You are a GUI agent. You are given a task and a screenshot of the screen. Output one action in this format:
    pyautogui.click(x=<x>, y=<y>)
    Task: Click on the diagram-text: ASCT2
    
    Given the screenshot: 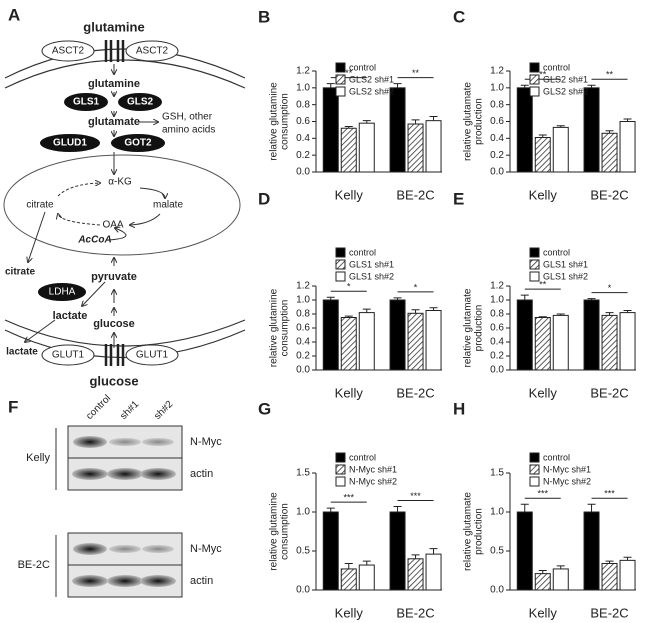 What is the action you would take?
    pyautogui.click(x=152, y=51)
    